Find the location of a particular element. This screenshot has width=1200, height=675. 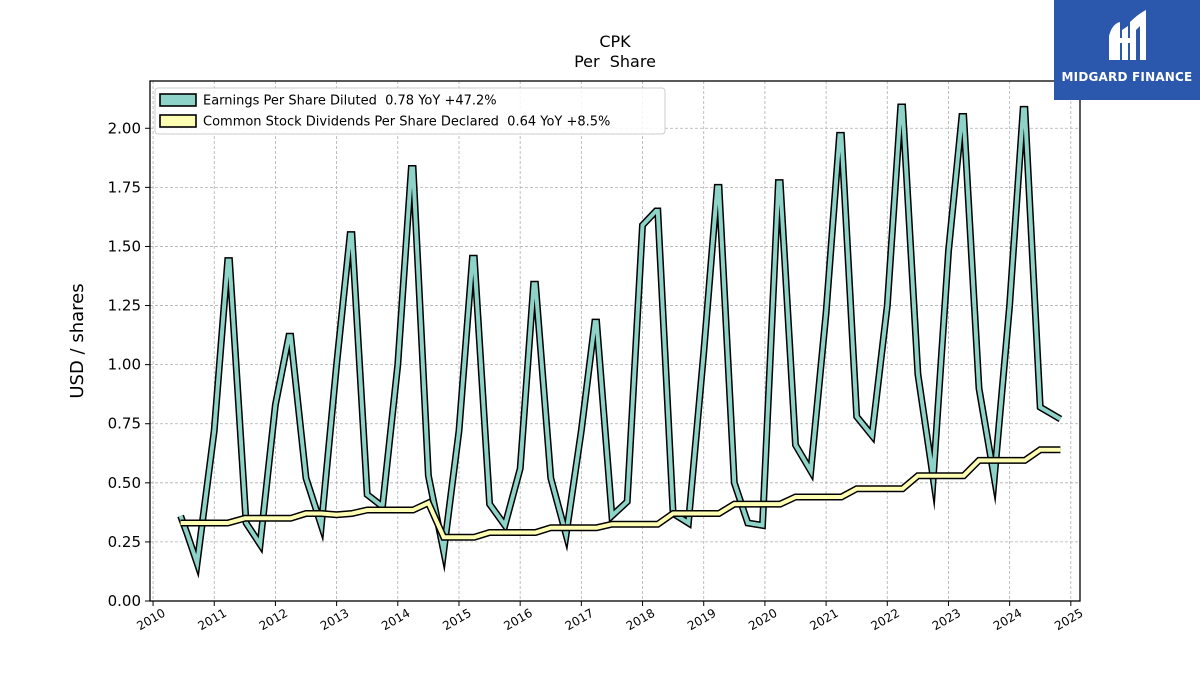

x-tick-label: 2024 is located at coordinates (1007, 619).